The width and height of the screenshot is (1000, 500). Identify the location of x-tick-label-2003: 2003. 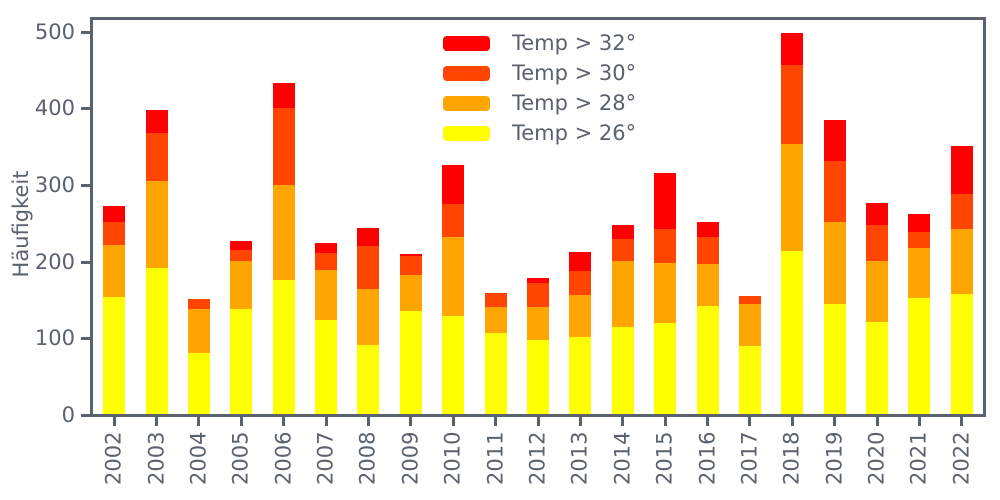
(156, 458).